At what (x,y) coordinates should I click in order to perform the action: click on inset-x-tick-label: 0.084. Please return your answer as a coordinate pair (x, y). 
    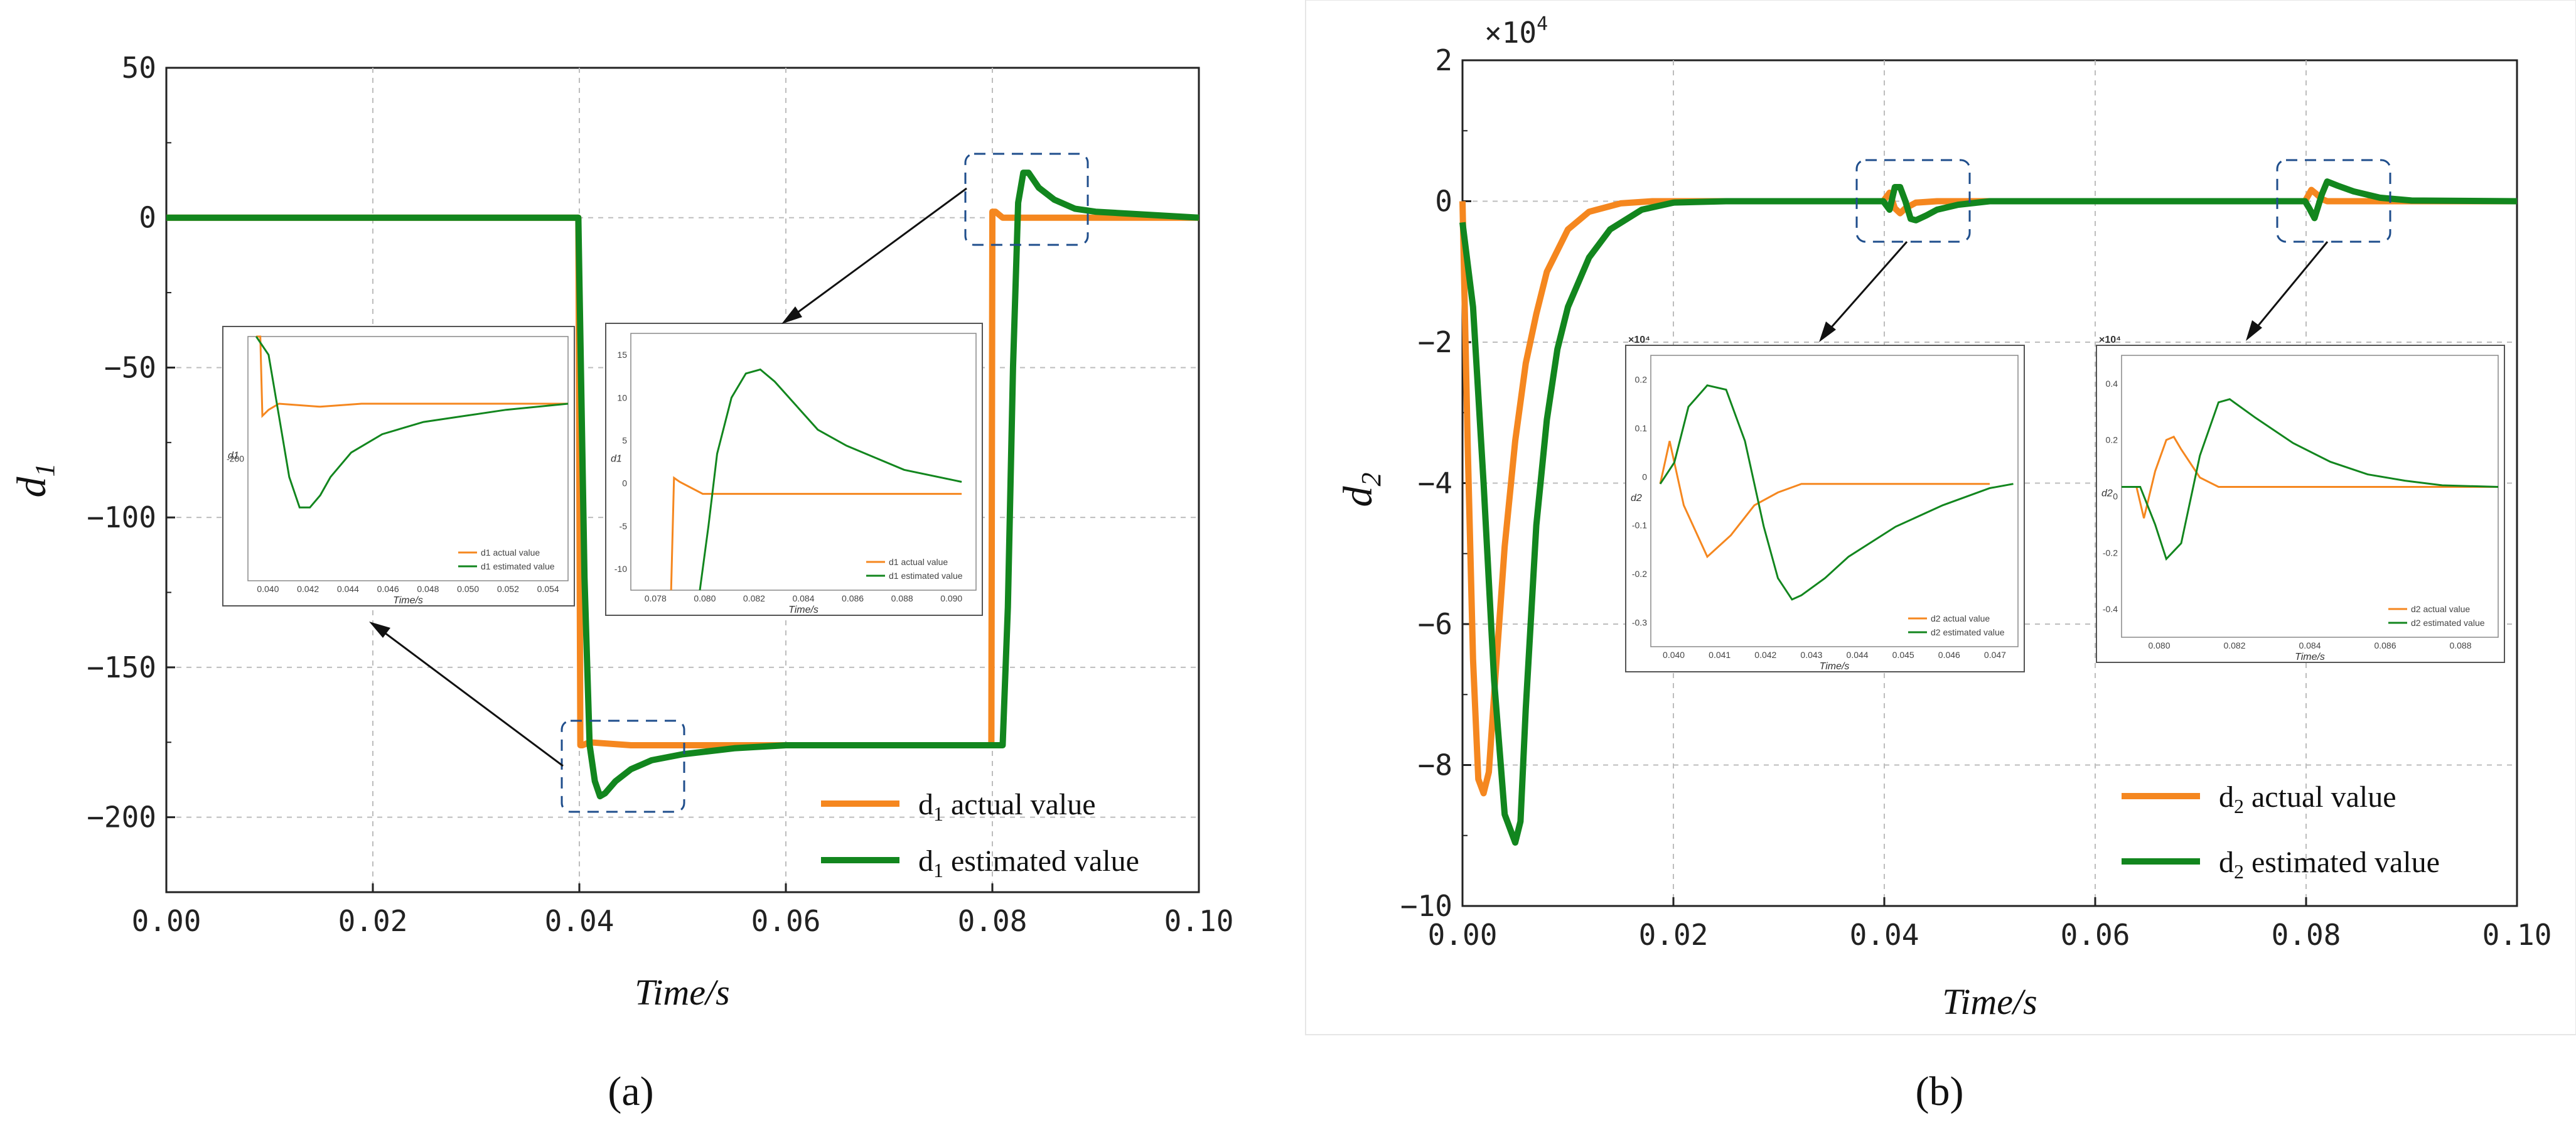
    Looking at the image, I should click on (2310, 645).